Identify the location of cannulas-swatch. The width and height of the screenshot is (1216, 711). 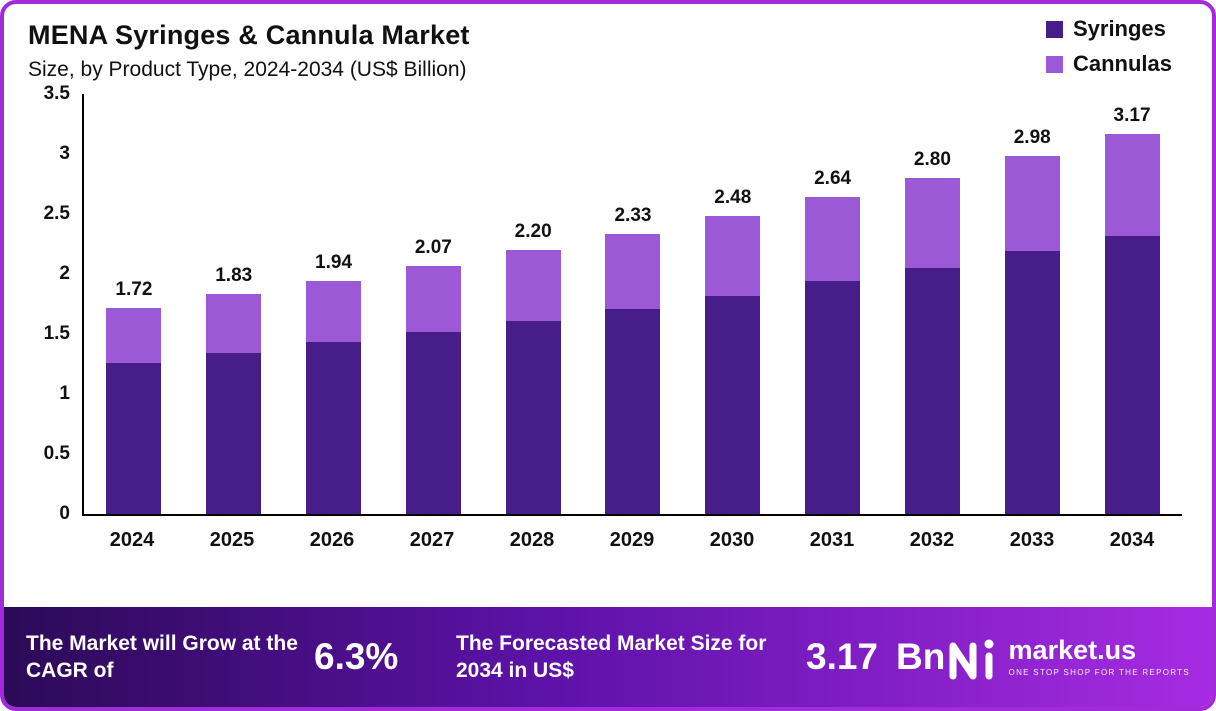
(1054, 64).